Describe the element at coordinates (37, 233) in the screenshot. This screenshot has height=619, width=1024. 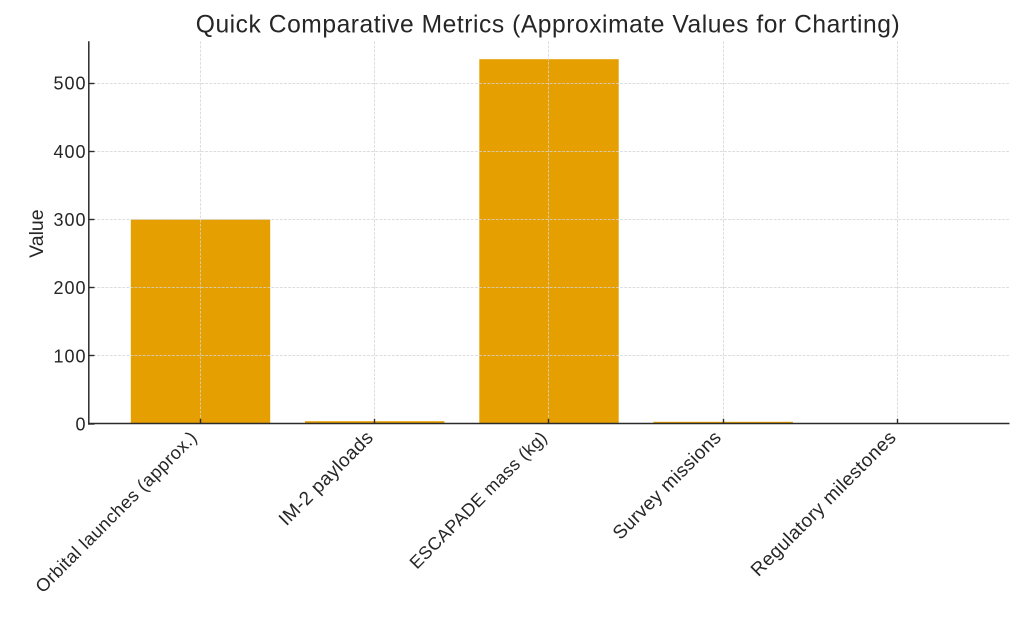
I see `svg-text: Value` at that location.